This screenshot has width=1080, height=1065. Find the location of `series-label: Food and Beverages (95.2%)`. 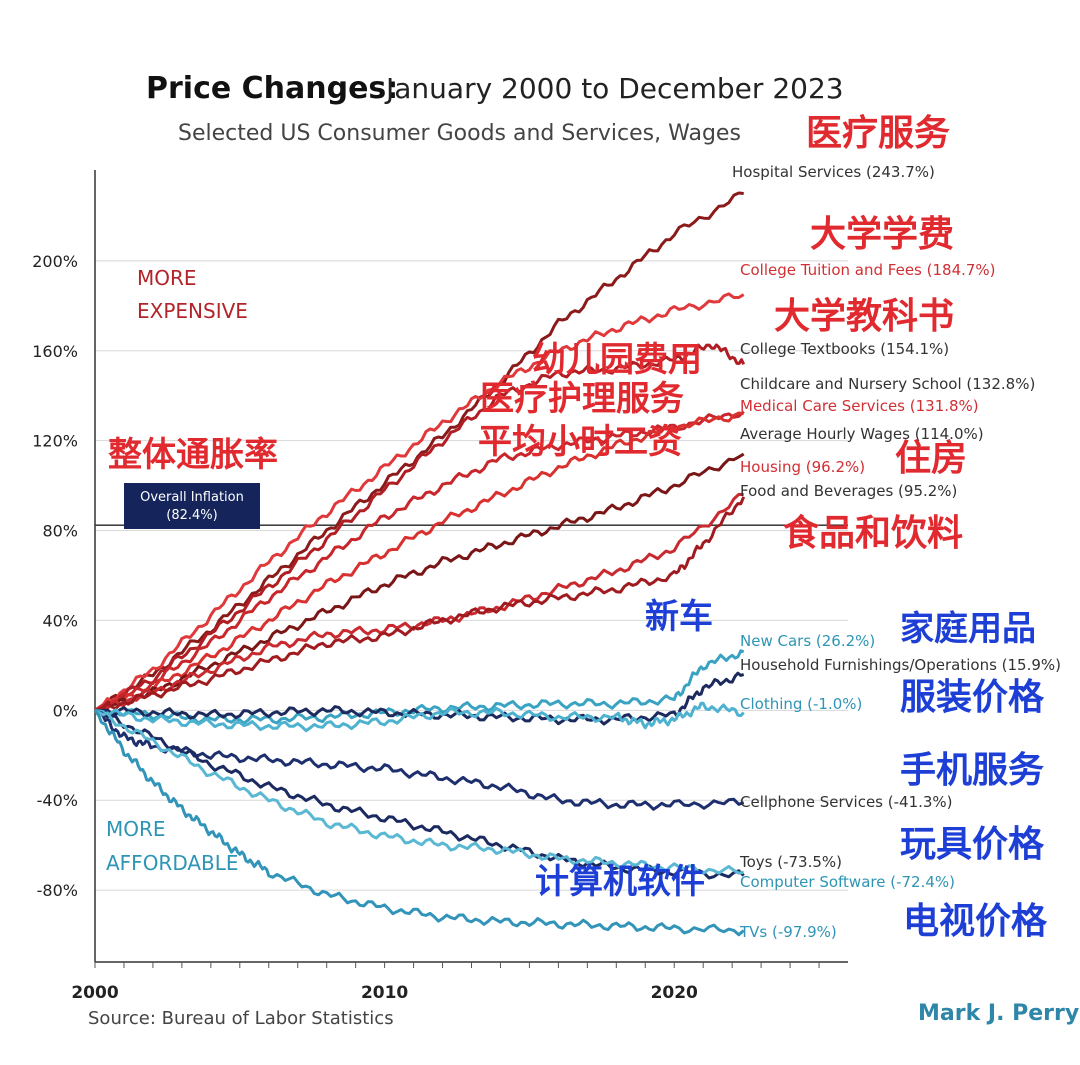

series-label: Food and Beverages (95.2%) is located at coordinates (848, 491).